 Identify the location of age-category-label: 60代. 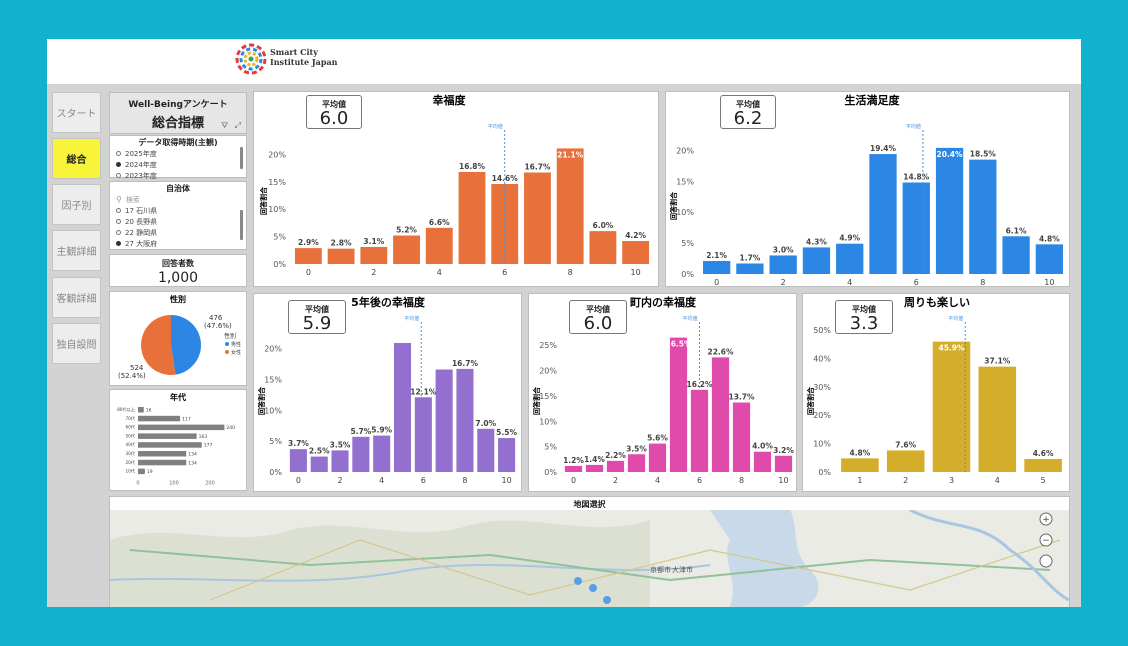
(130, 427).